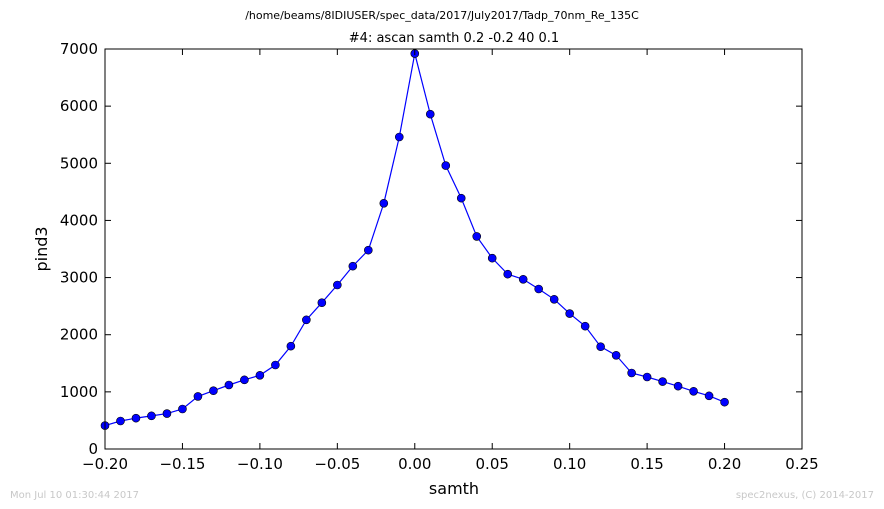 This screenshot has width=884, height=509. I want to click on footer-timestamp: Mon Jul 10 01:30:44 2017, so click(74, 495).